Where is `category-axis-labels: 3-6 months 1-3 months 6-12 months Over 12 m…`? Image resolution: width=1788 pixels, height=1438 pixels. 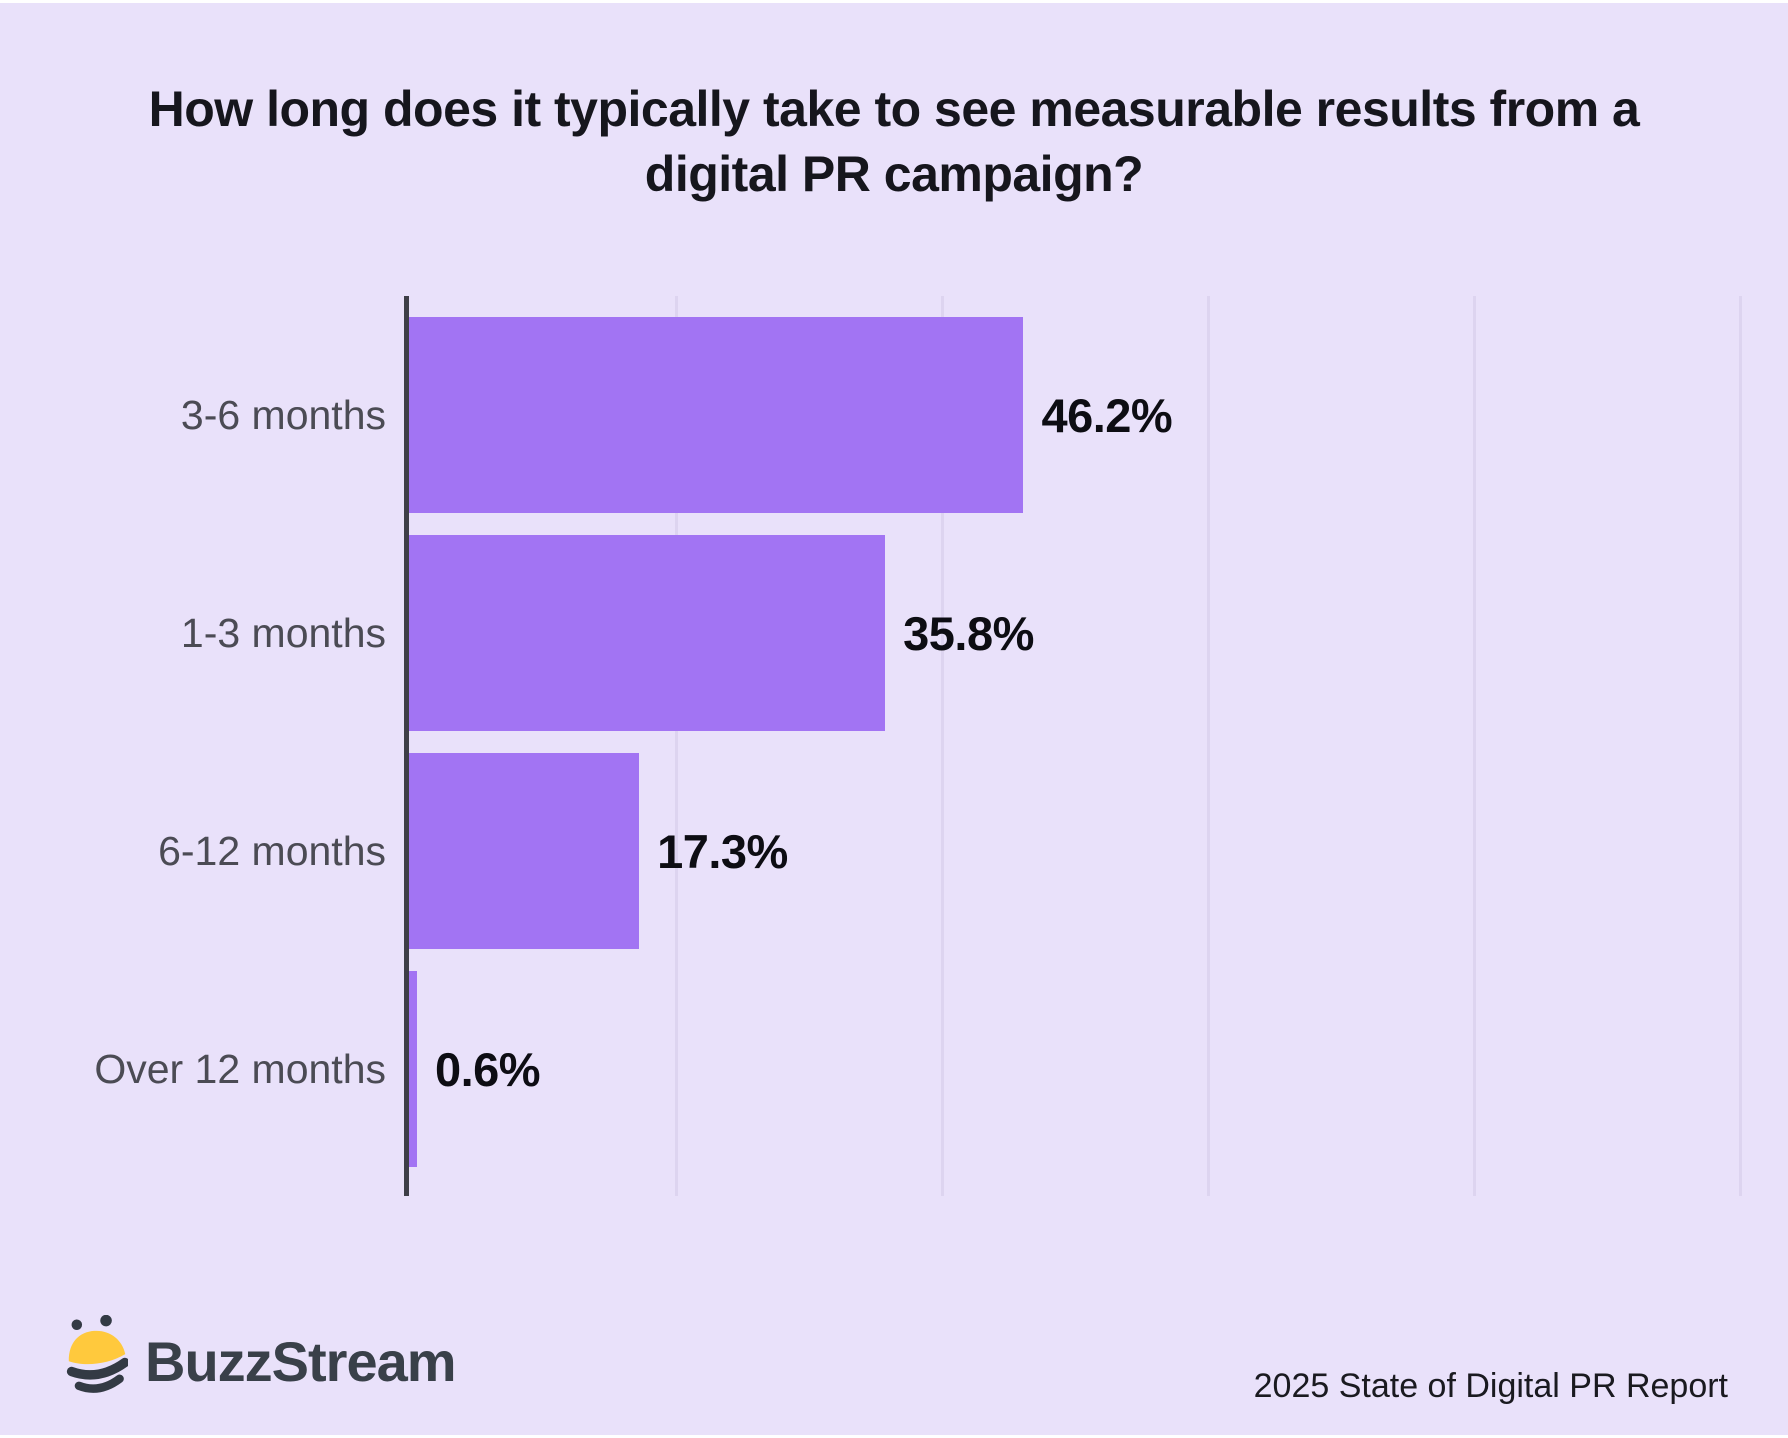
category-axis-labels: 3-6 months 1-3 months 6-12 months Over 12 m… is located at coordinates (193, 746).